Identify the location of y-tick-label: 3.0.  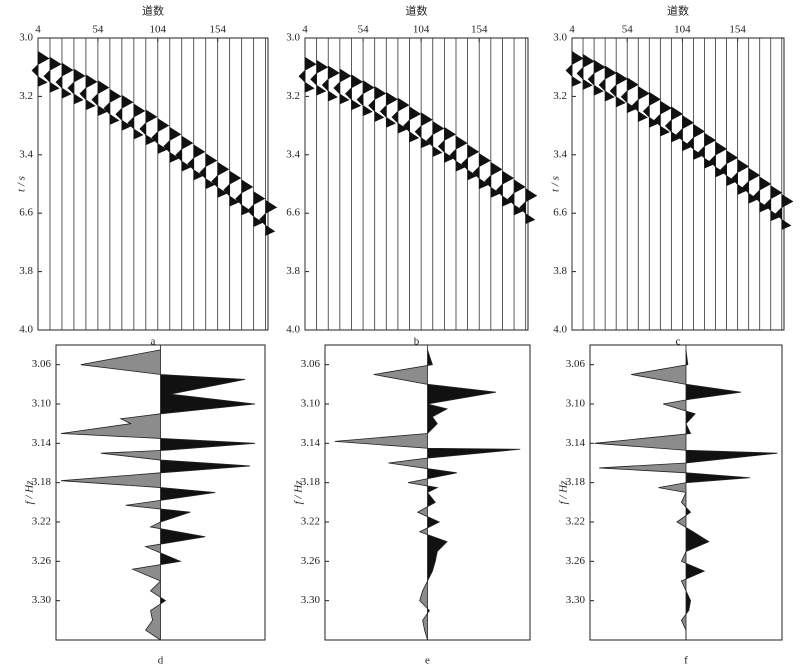
(293, 38).